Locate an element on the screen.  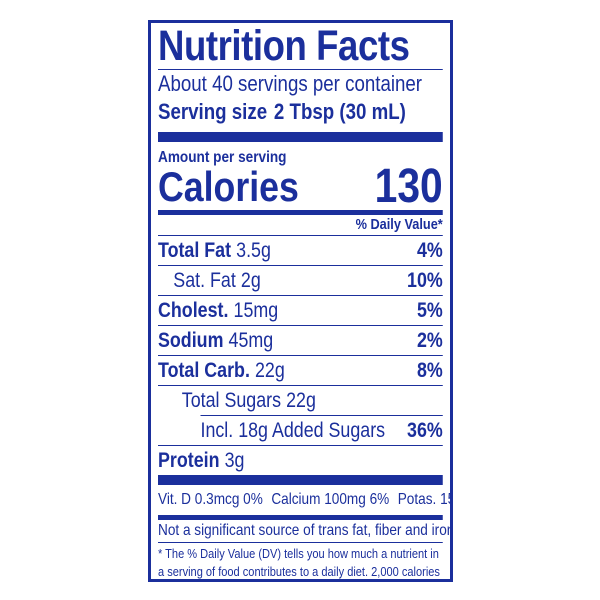
nutrient-amount: 15mg is located at coordinates (256, 310).